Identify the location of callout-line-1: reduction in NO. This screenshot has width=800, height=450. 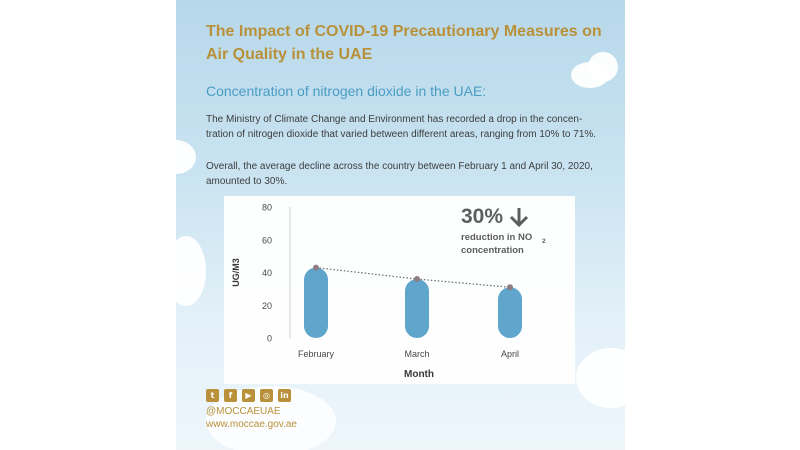
(496, 237).